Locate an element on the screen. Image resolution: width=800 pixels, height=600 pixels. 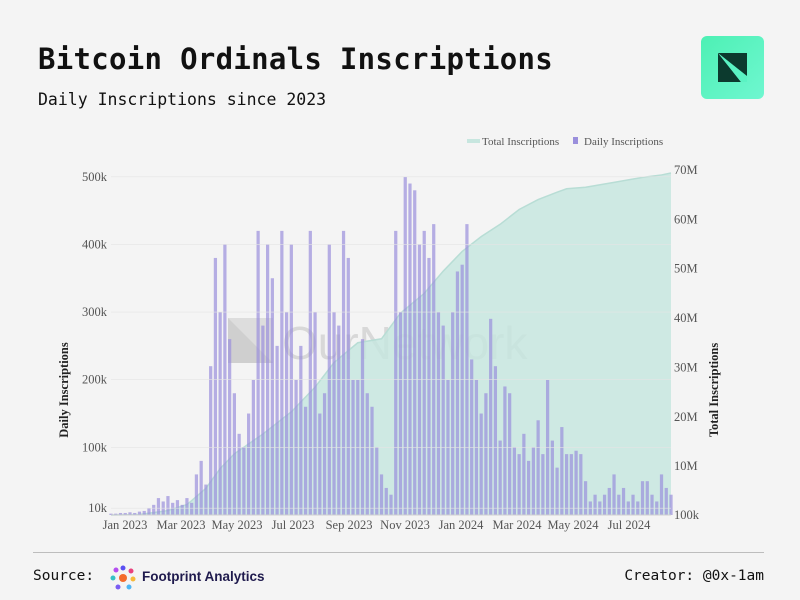
right-tick-label: 10M is located at coordinates (686, 466).